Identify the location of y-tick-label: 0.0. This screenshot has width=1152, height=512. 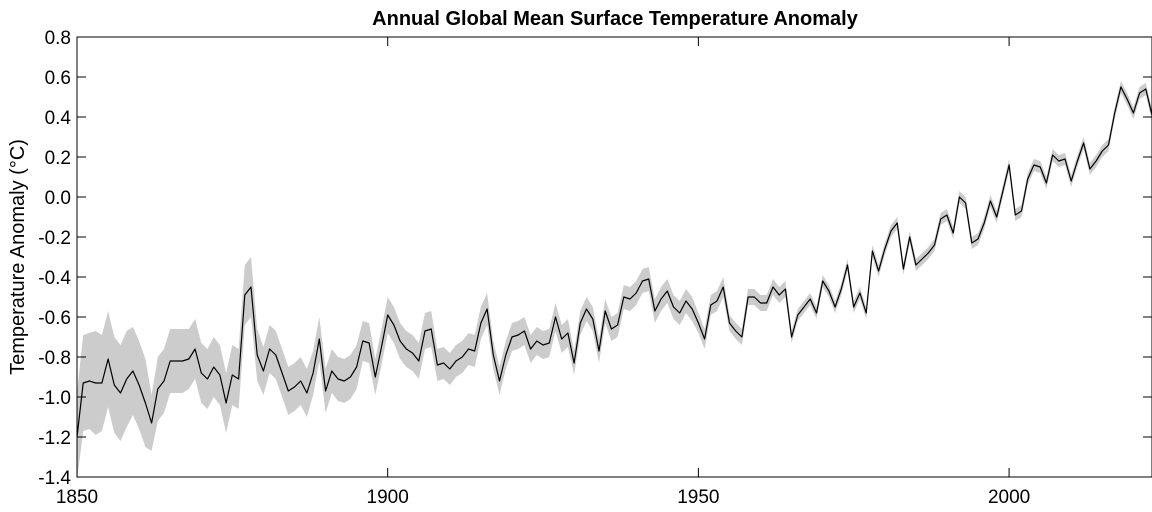
(58, 198).